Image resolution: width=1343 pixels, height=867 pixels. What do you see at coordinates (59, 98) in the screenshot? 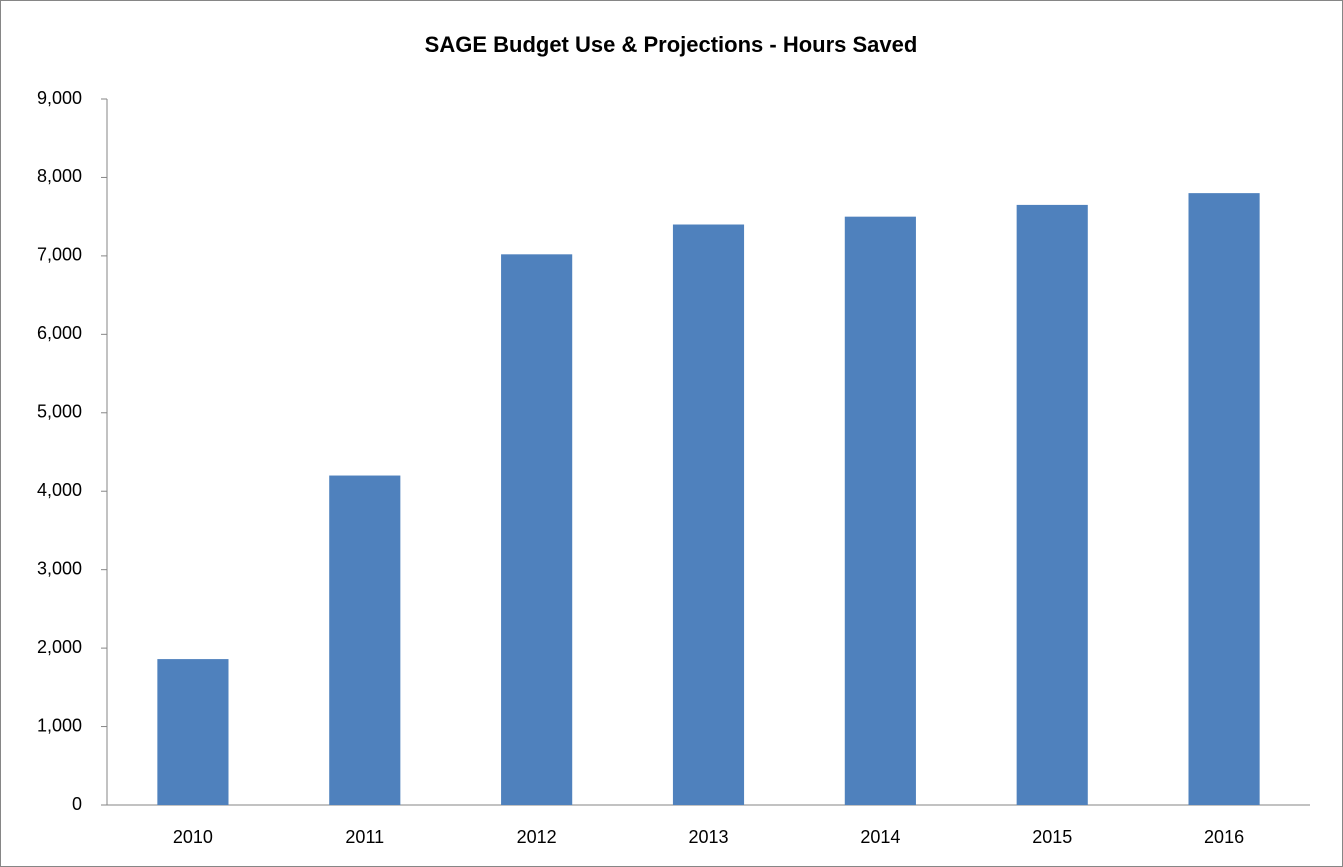
I see `y-tick-label: 9,000` at bounding box center [59, 98].